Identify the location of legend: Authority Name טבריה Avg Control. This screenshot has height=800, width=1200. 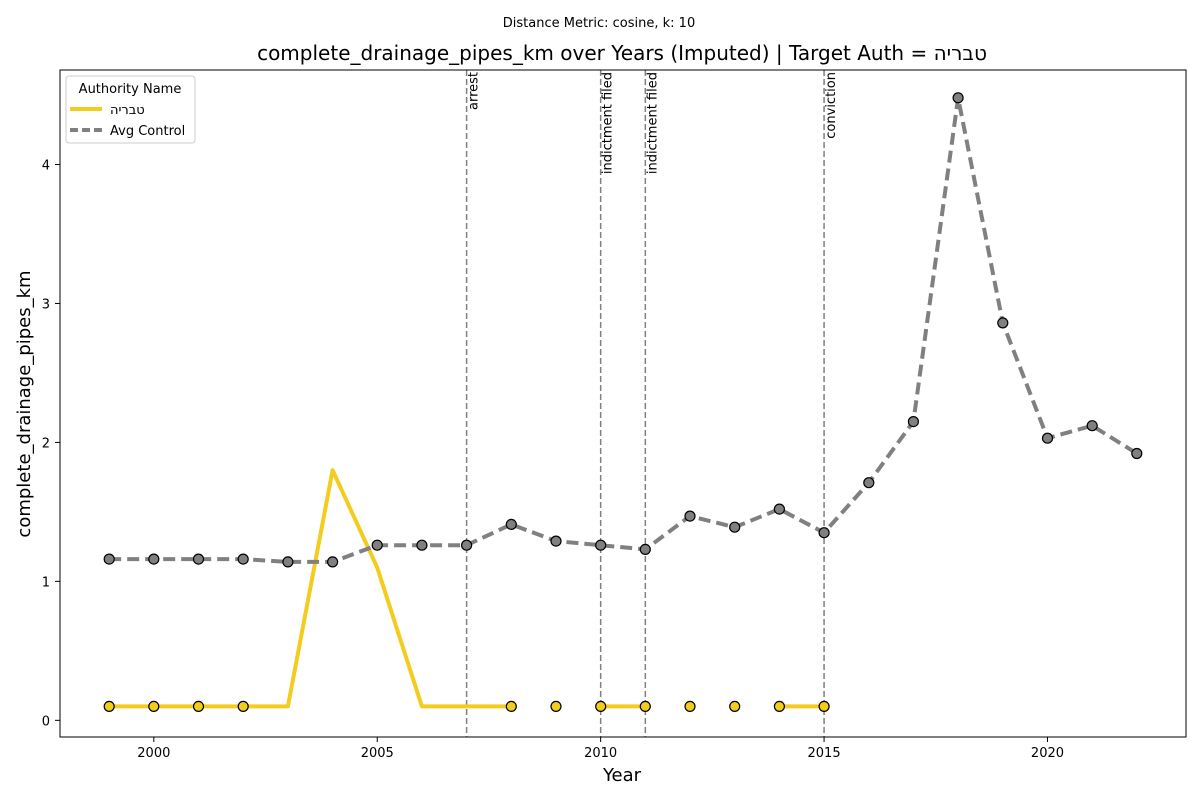
(130, 109).